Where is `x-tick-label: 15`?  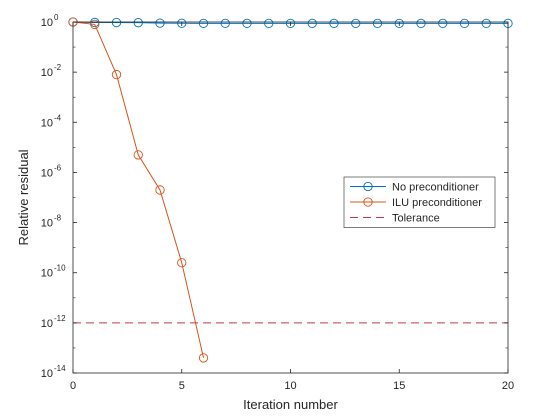
x-tick-label: 15 is located at coordinates (399, 386).